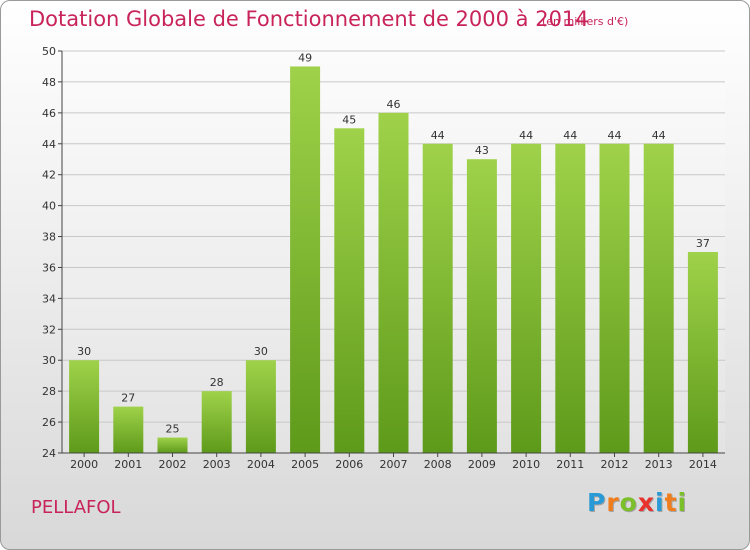 This screenshot has height=550, width=750. I want to click on x-tick-label: 2013, so click(659, 464).